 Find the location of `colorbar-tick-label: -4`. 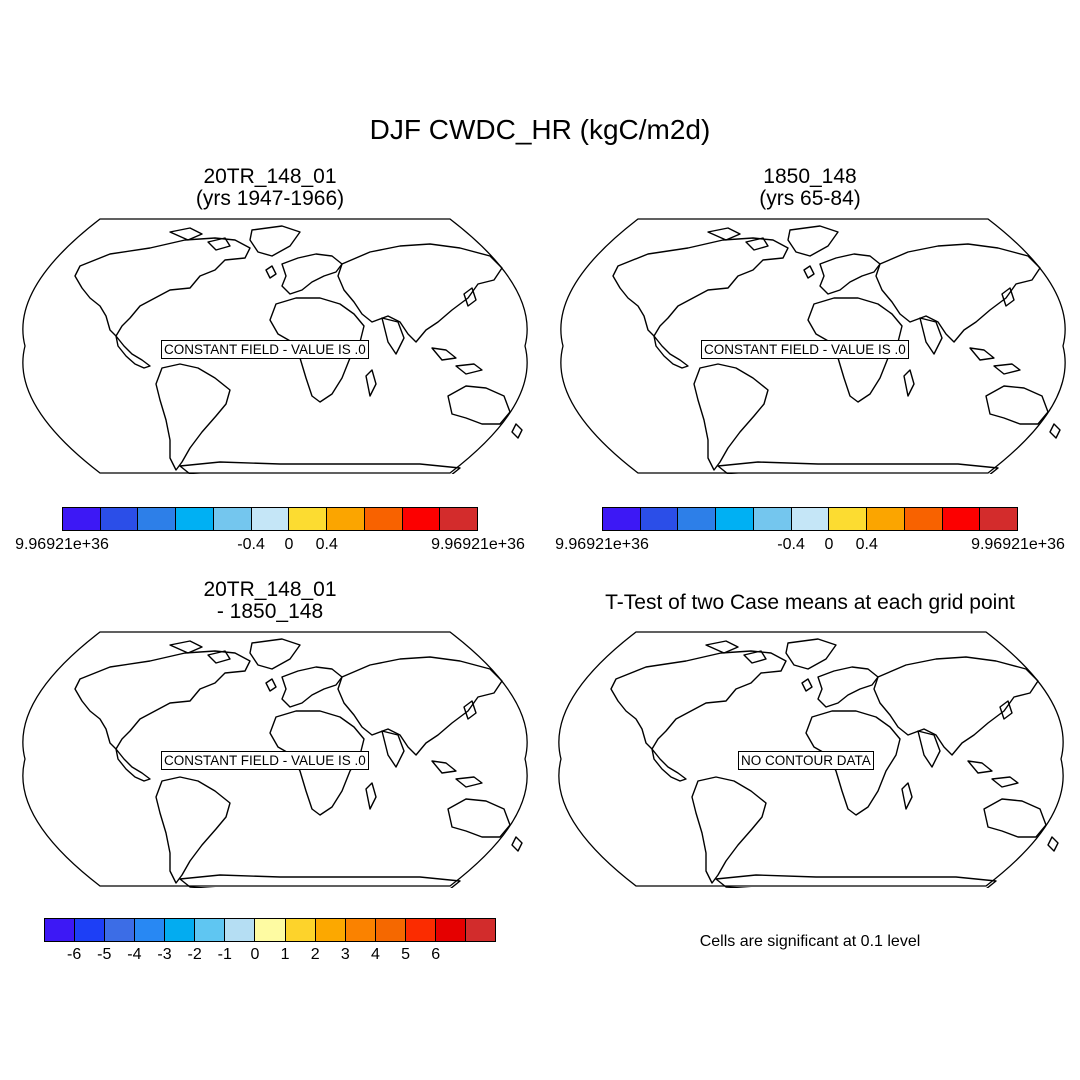

colorbar-tick-label: -4 is located at coordinates (134, 954).